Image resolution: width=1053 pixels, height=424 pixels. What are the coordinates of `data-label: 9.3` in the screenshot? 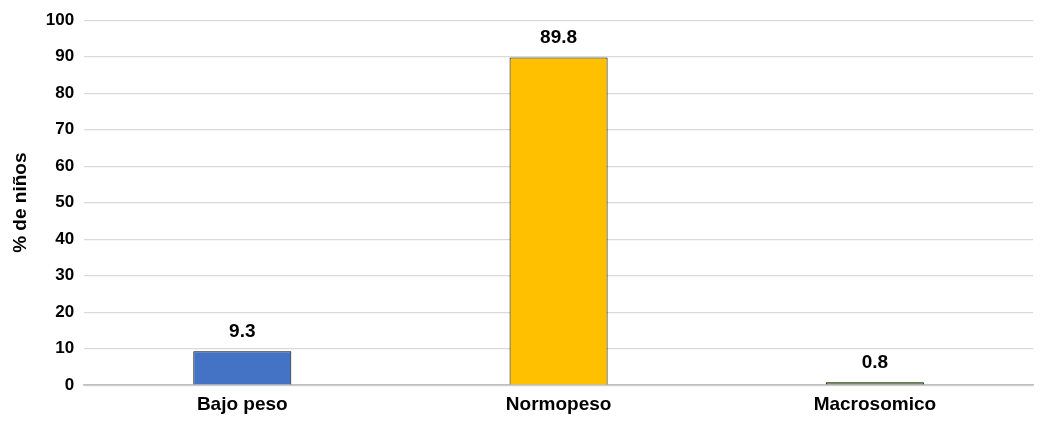 It's located at (242, 330).